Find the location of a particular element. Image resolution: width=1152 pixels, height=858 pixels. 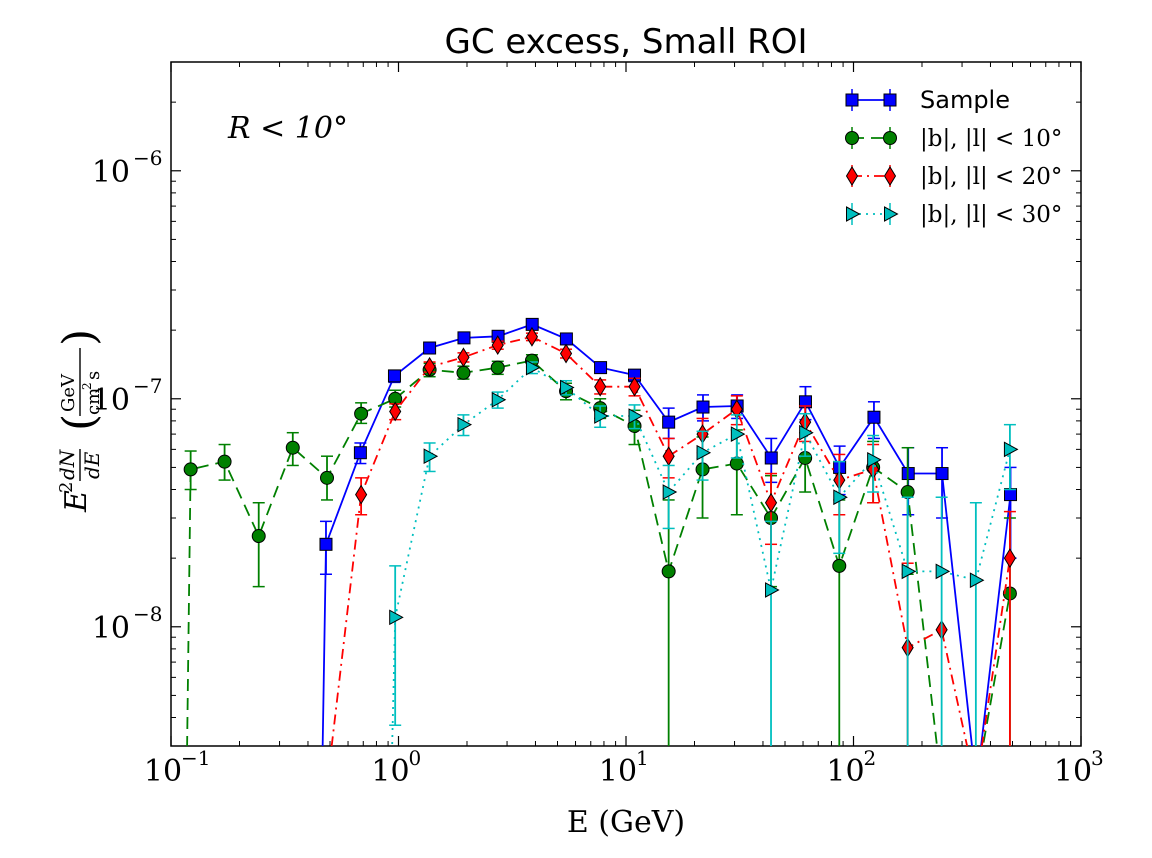

svg-text: GeV is located at coordinates (68, 392).